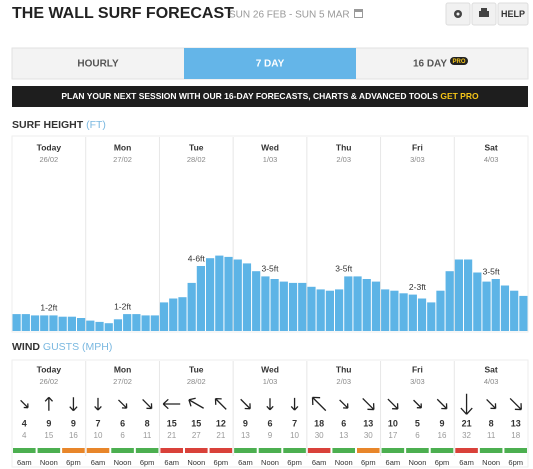  I want to click on print-button, so click(484, 14).